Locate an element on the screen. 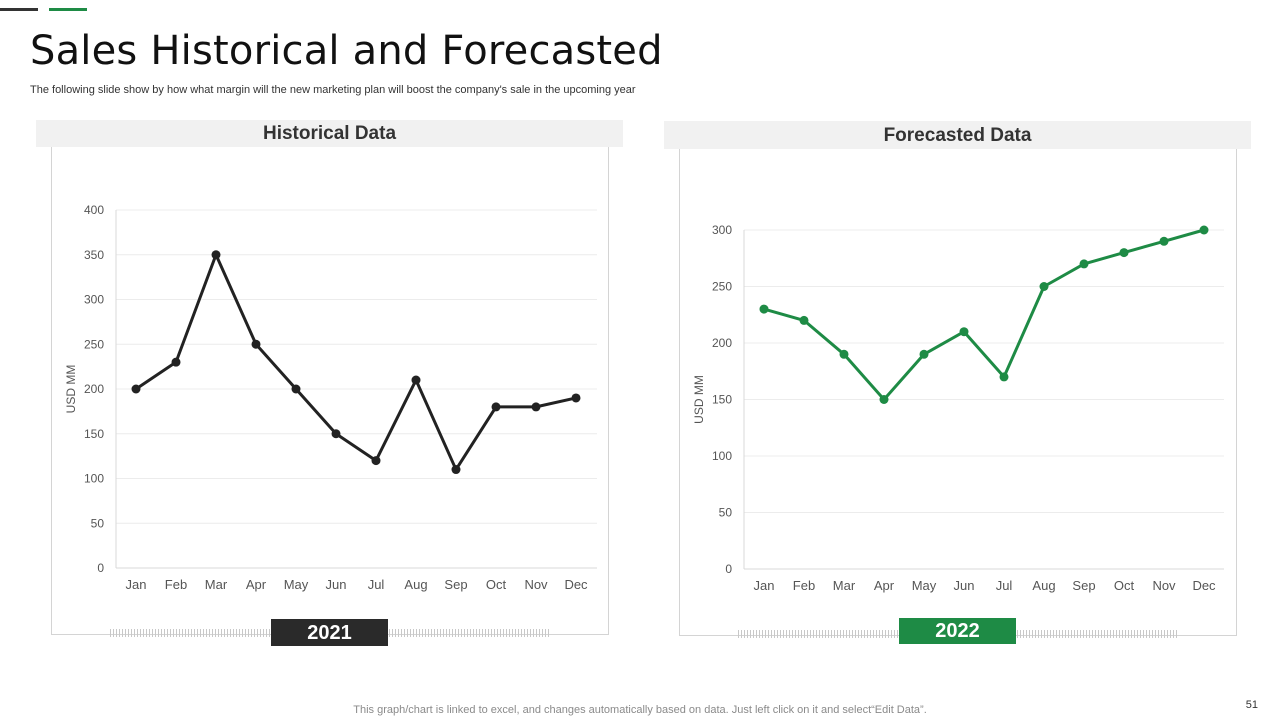 This screenshot has height=720, width=1280. historical-x-tick-label: Oct is located at coordinates (496, 584).